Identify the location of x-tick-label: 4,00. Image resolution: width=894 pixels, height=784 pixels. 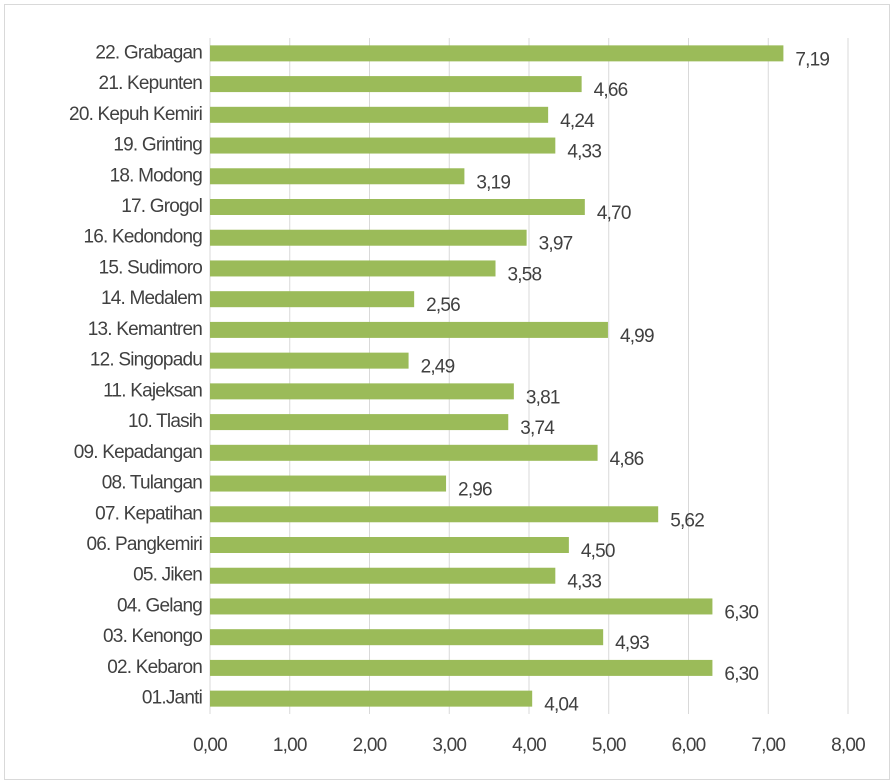
(529, 745).